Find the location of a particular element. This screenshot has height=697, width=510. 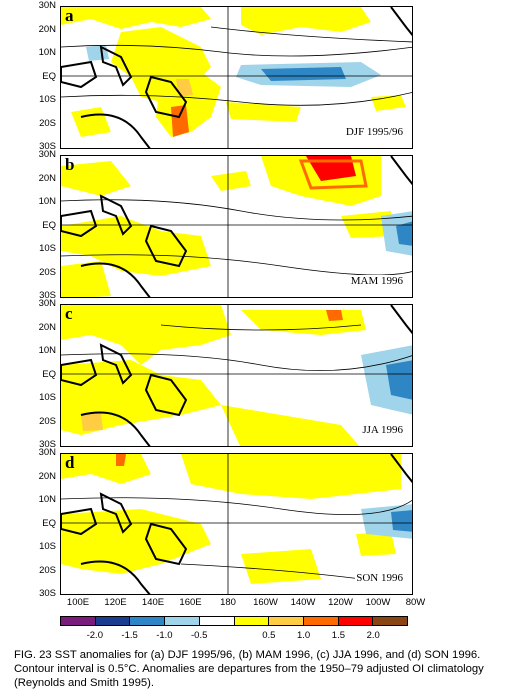

lat-label-p1-0: 30N is located at coordinates (47, 154).